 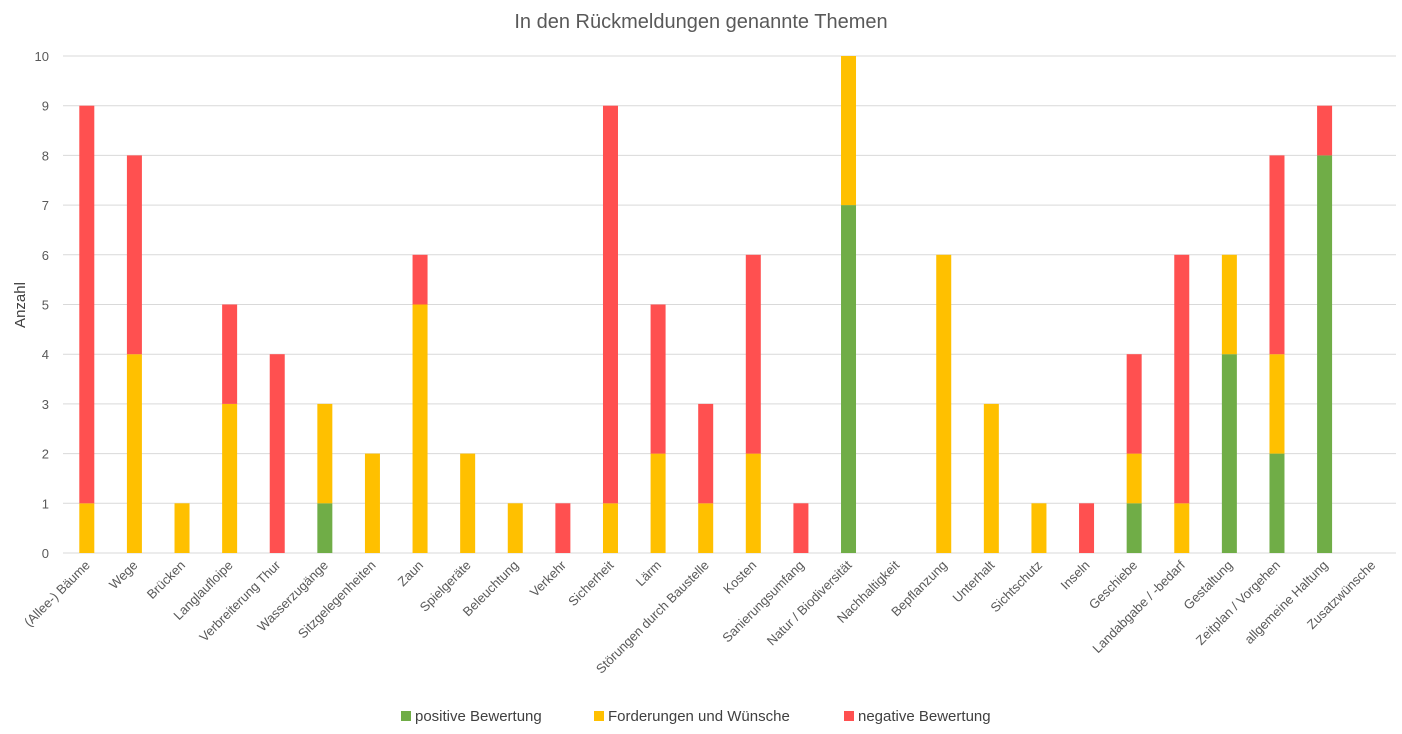 What do you see at coordinates (45, 155) in the screenshot?
I see `y-tick-label: 8` at bounding box center [45, 155].